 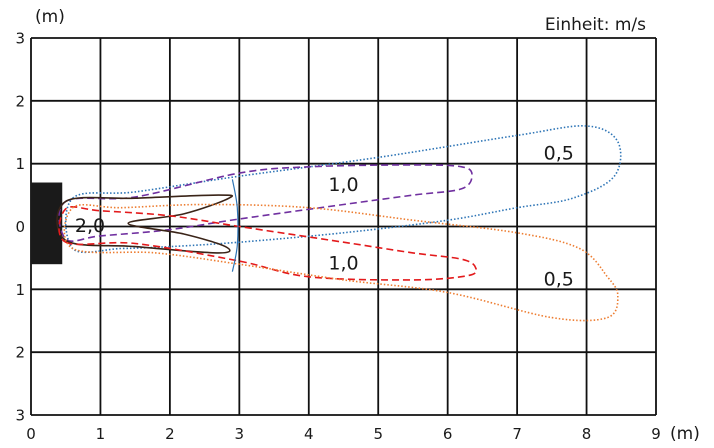 I want to click on y-axis-label: (m), so click(x=50, y=17).